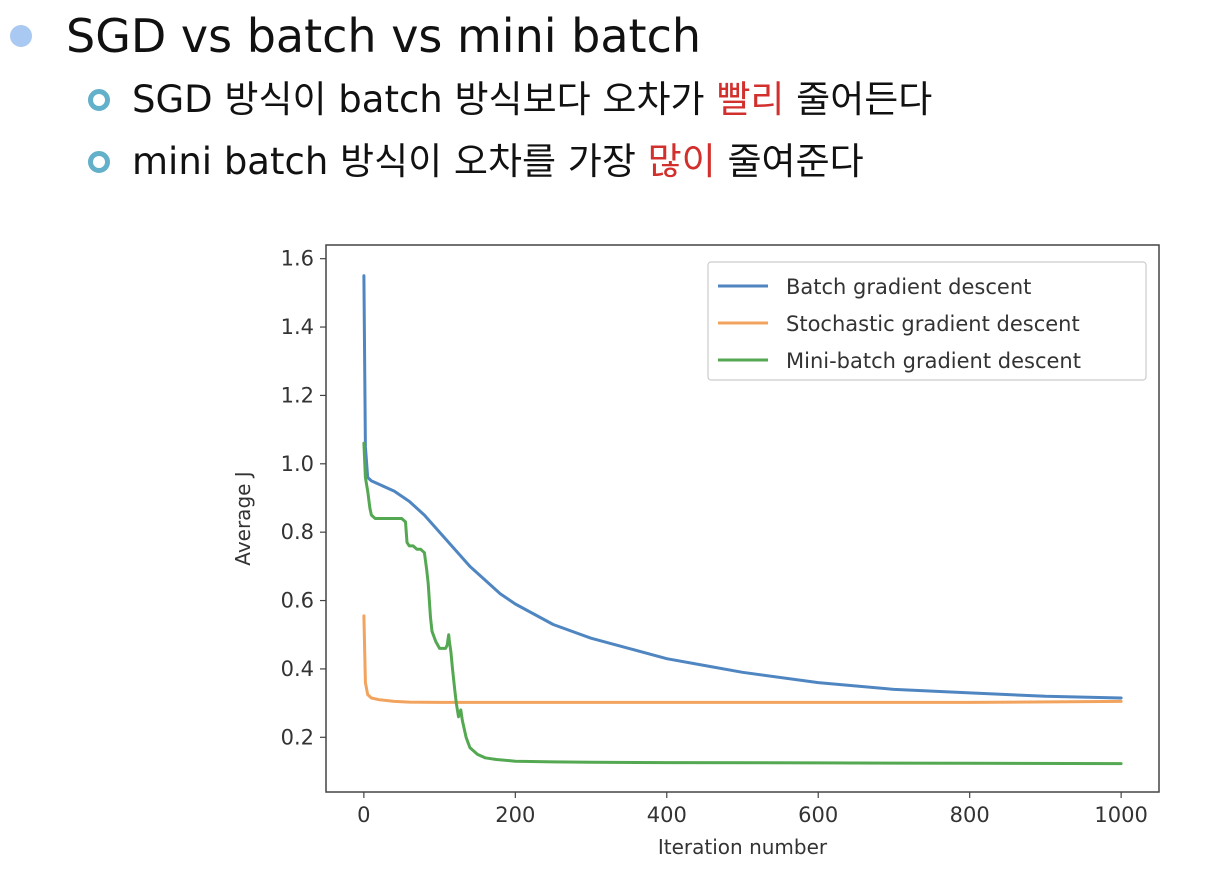 The image size is (1219, 878). I want to click on legend-box, so click(927, 321).